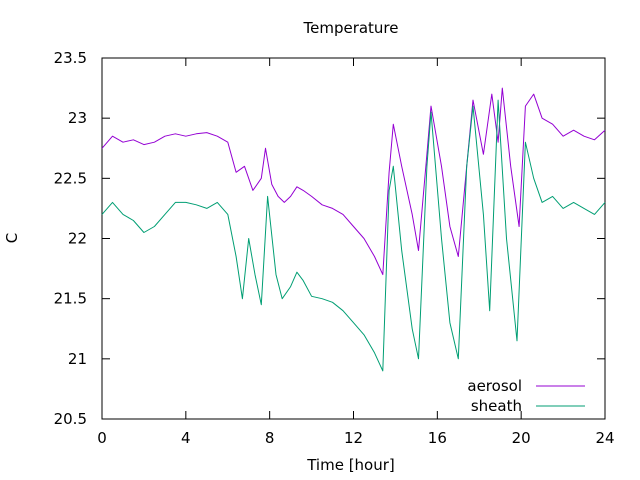 Image resolution: width=640 pixels, height=480 pixels. Describe the element at coordinates (77, 359) in the screenshot. I see `y-tick-label: 21` at that location.